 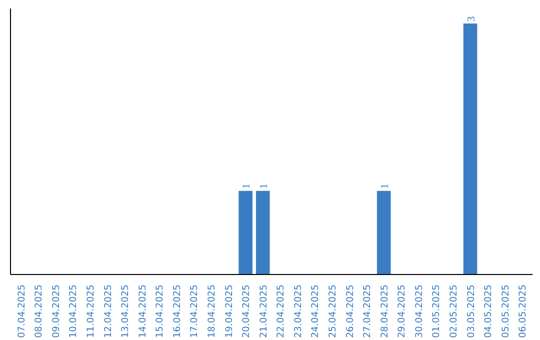 What do you see at coordinates (22, 311) in the screenshot?
I see `x-tick-label: 07.04.2025` at bounding box center [22, 311].